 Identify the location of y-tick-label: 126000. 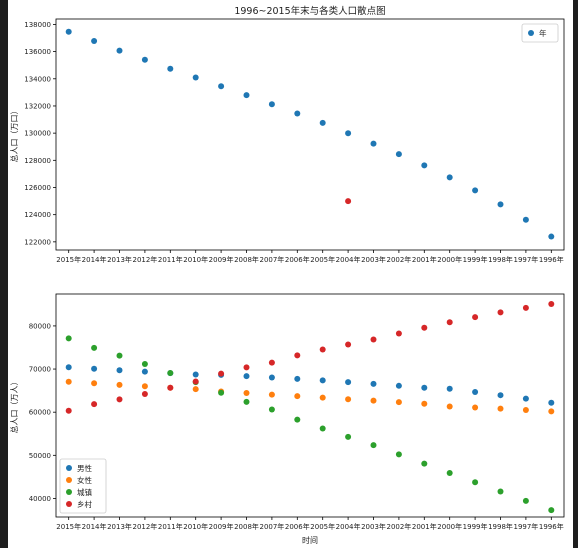
(37, 188).